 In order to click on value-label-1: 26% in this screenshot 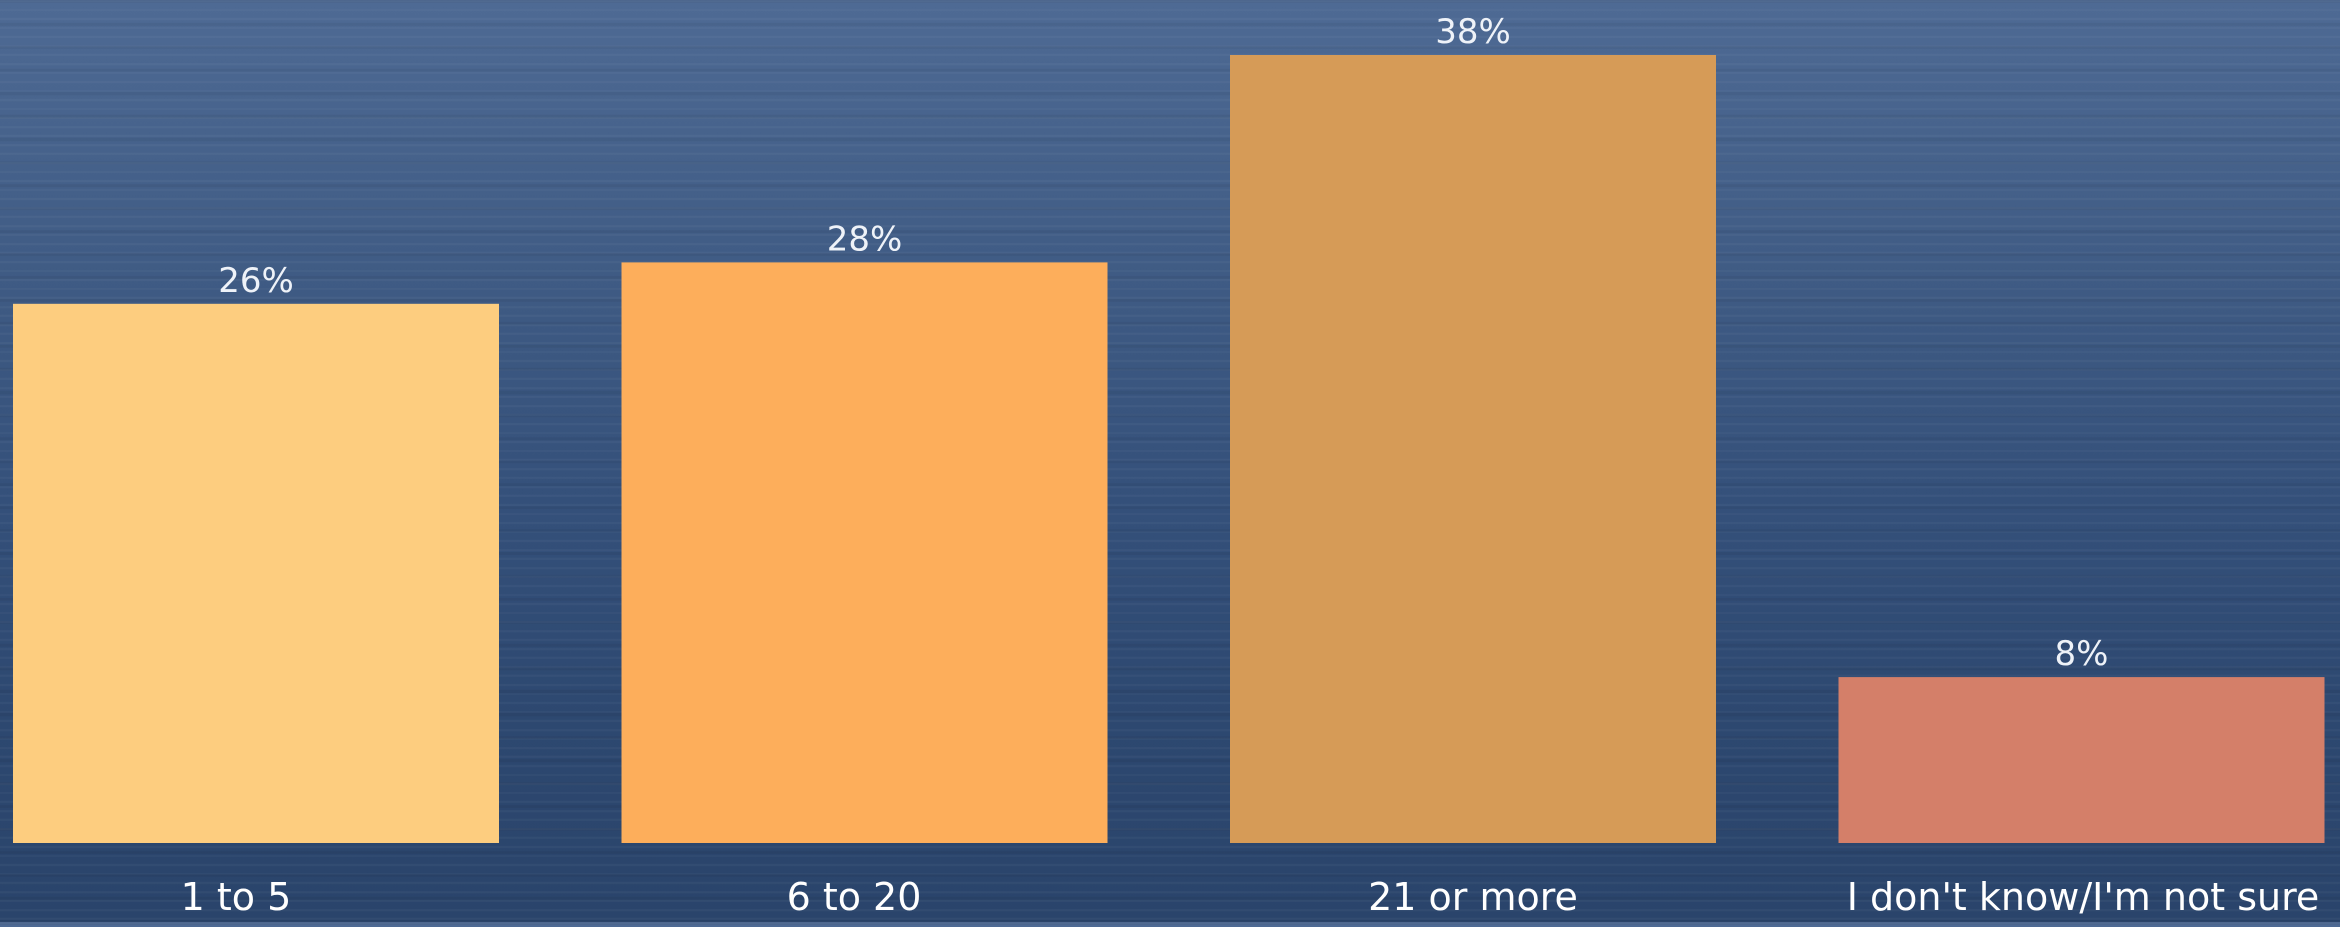, I will do `click(256, 281)`.